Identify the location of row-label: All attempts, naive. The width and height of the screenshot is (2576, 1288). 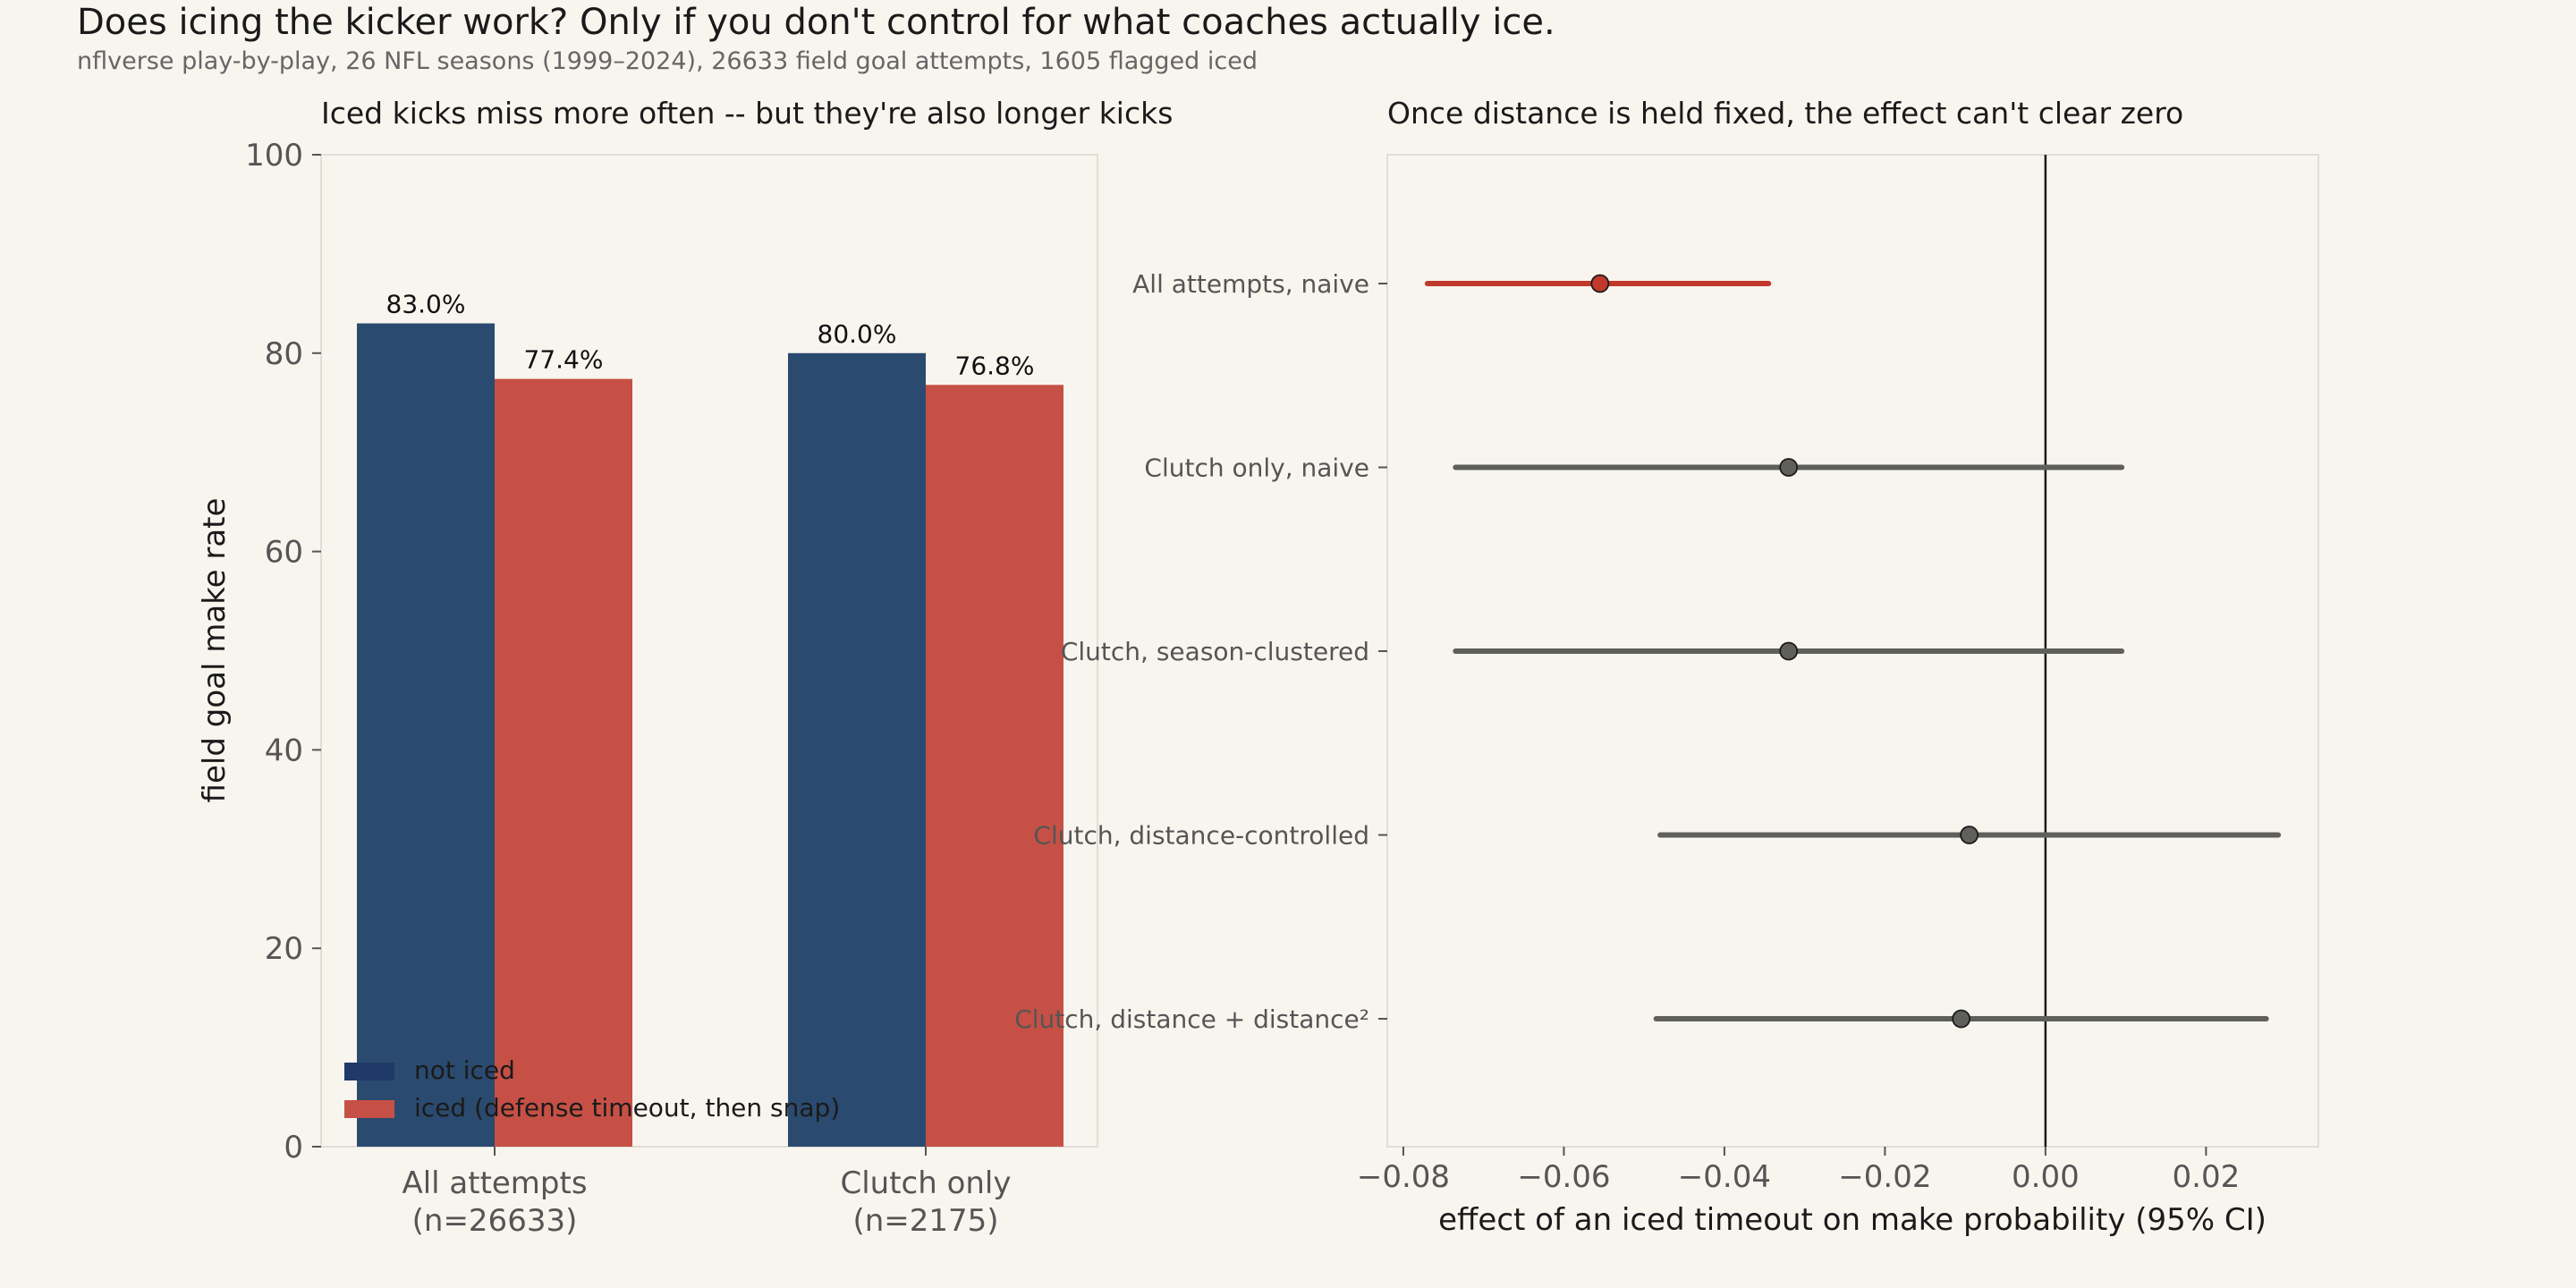
(1250, 284).